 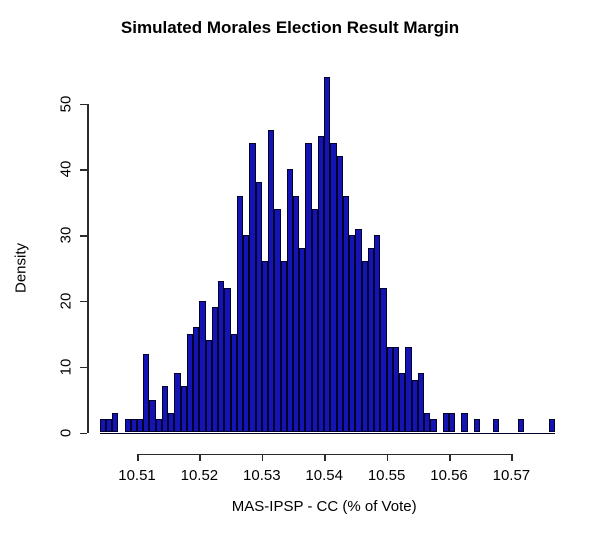 I want to click on y-axis-tick-label: 20, so click(x=66, y=301).